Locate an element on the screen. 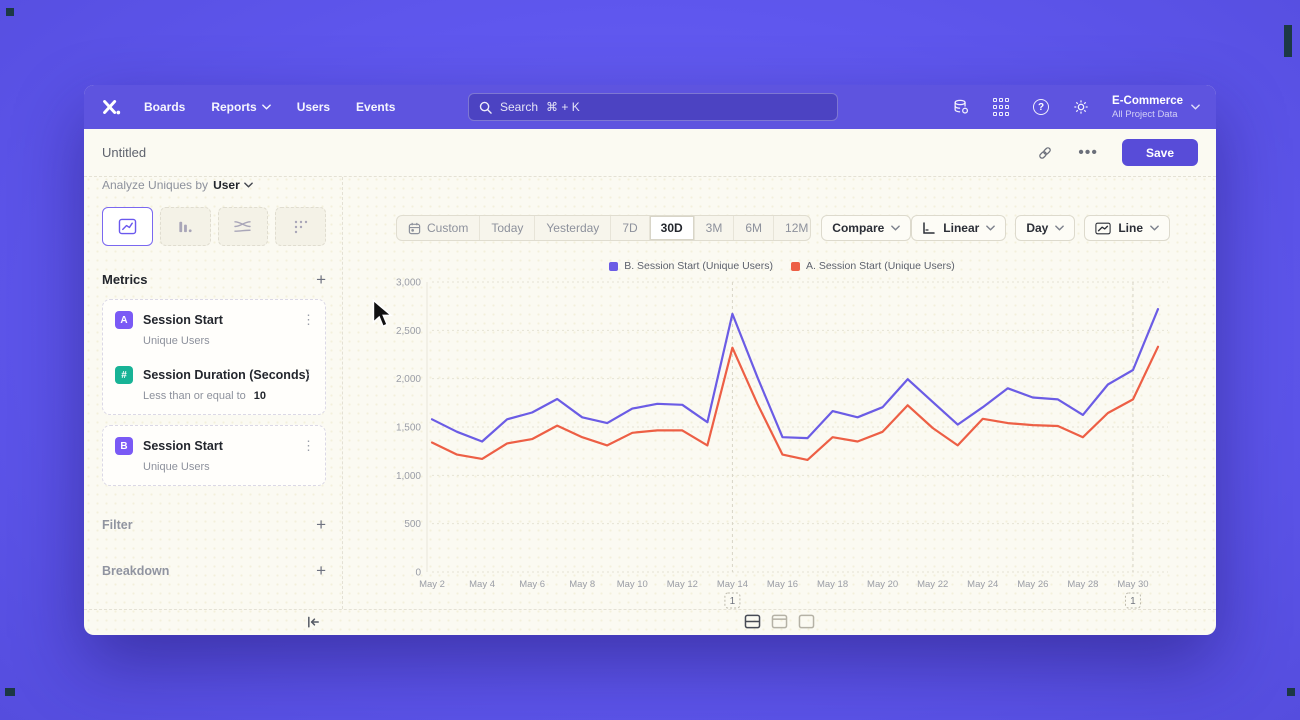  footer-bar is located at coordinates (650, 622).